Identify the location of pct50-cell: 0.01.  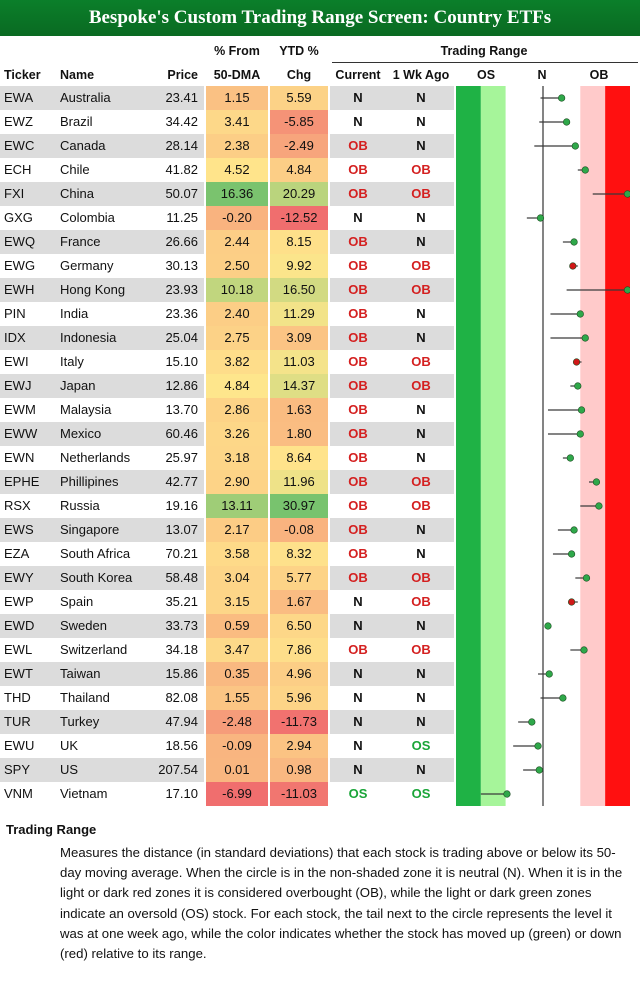
(237, 769).